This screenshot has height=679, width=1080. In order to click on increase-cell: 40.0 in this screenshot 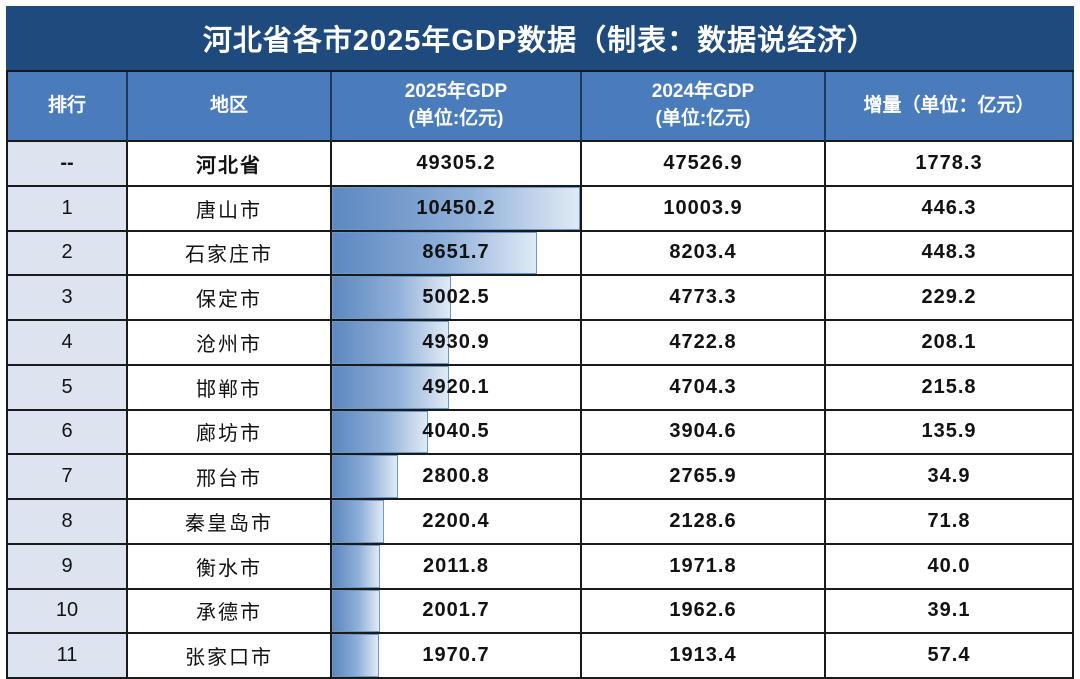, I will do `click(950, 567)`.